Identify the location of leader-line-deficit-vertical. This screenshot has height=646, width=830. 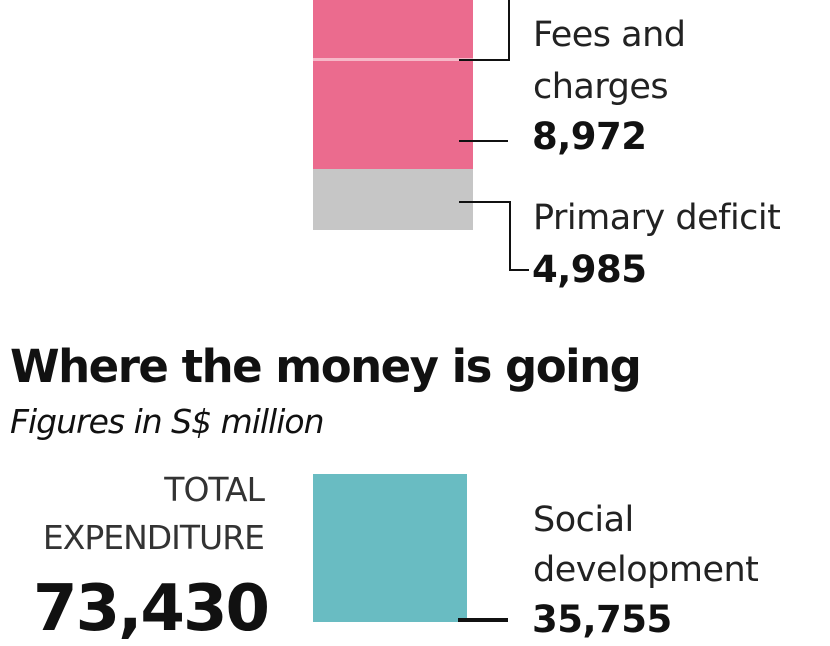
(510, 236).